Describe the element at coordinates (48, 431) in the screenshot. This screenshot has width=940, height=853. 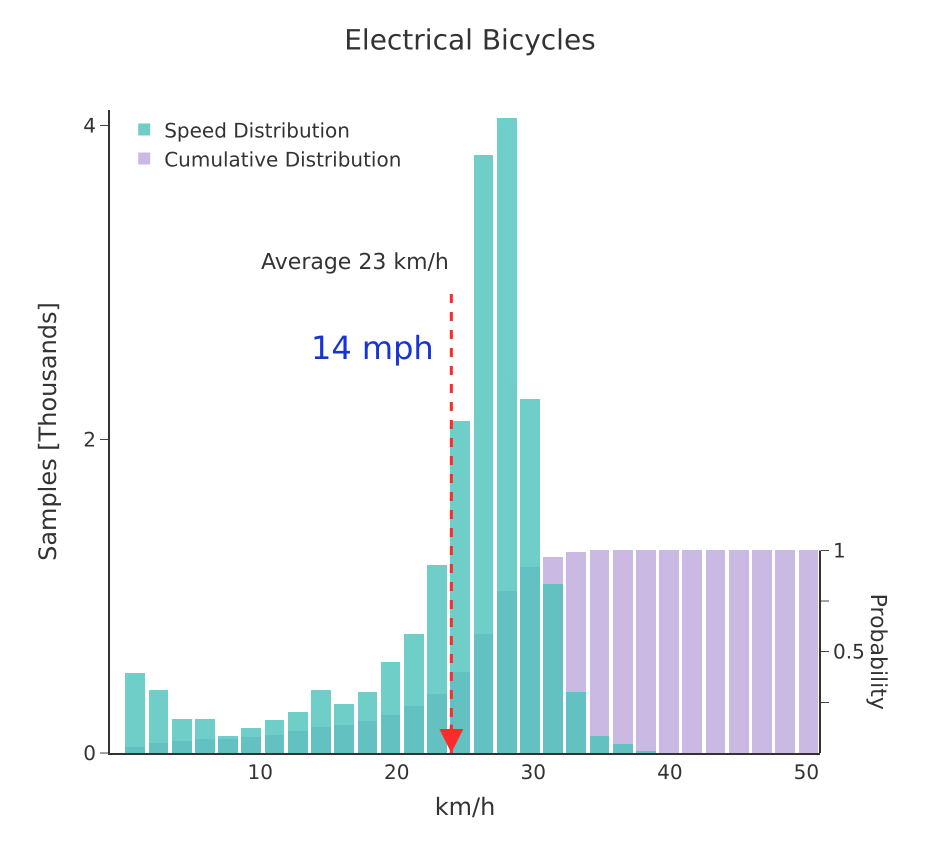
I see `y-axis-title: Samples [Thousands]` at that location.